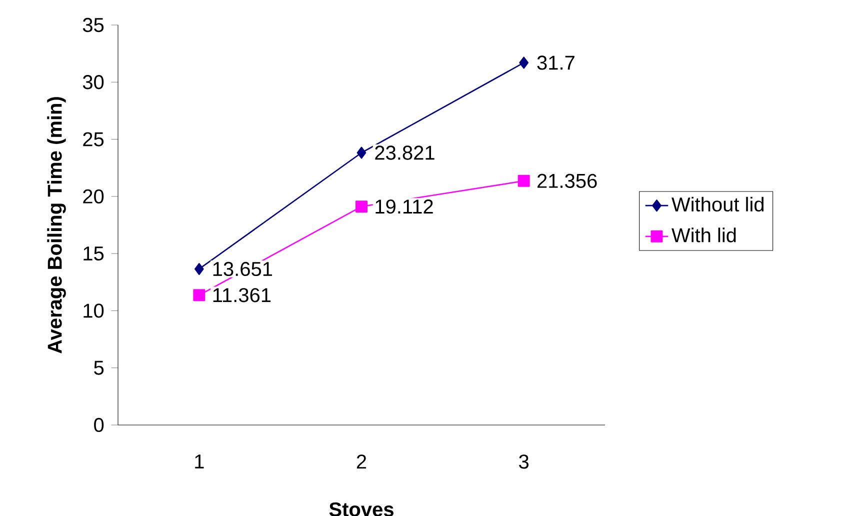 This screenshot has height=516, width=864. What do you see at coordinates (524, 461) in the screenshot?
I see `x-tick-label: 3` at bounding box center [524, 461].